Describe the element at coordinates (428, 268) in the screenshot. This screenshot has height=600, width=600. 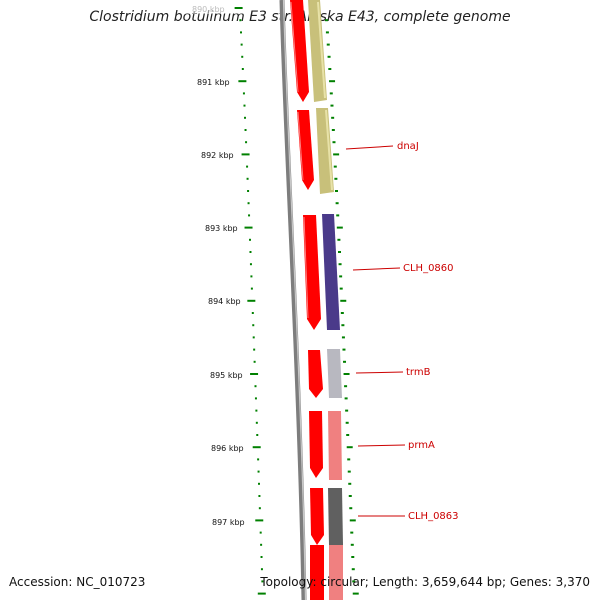
I see `gene-label-CLH_0860: CLH_0860` at that location.